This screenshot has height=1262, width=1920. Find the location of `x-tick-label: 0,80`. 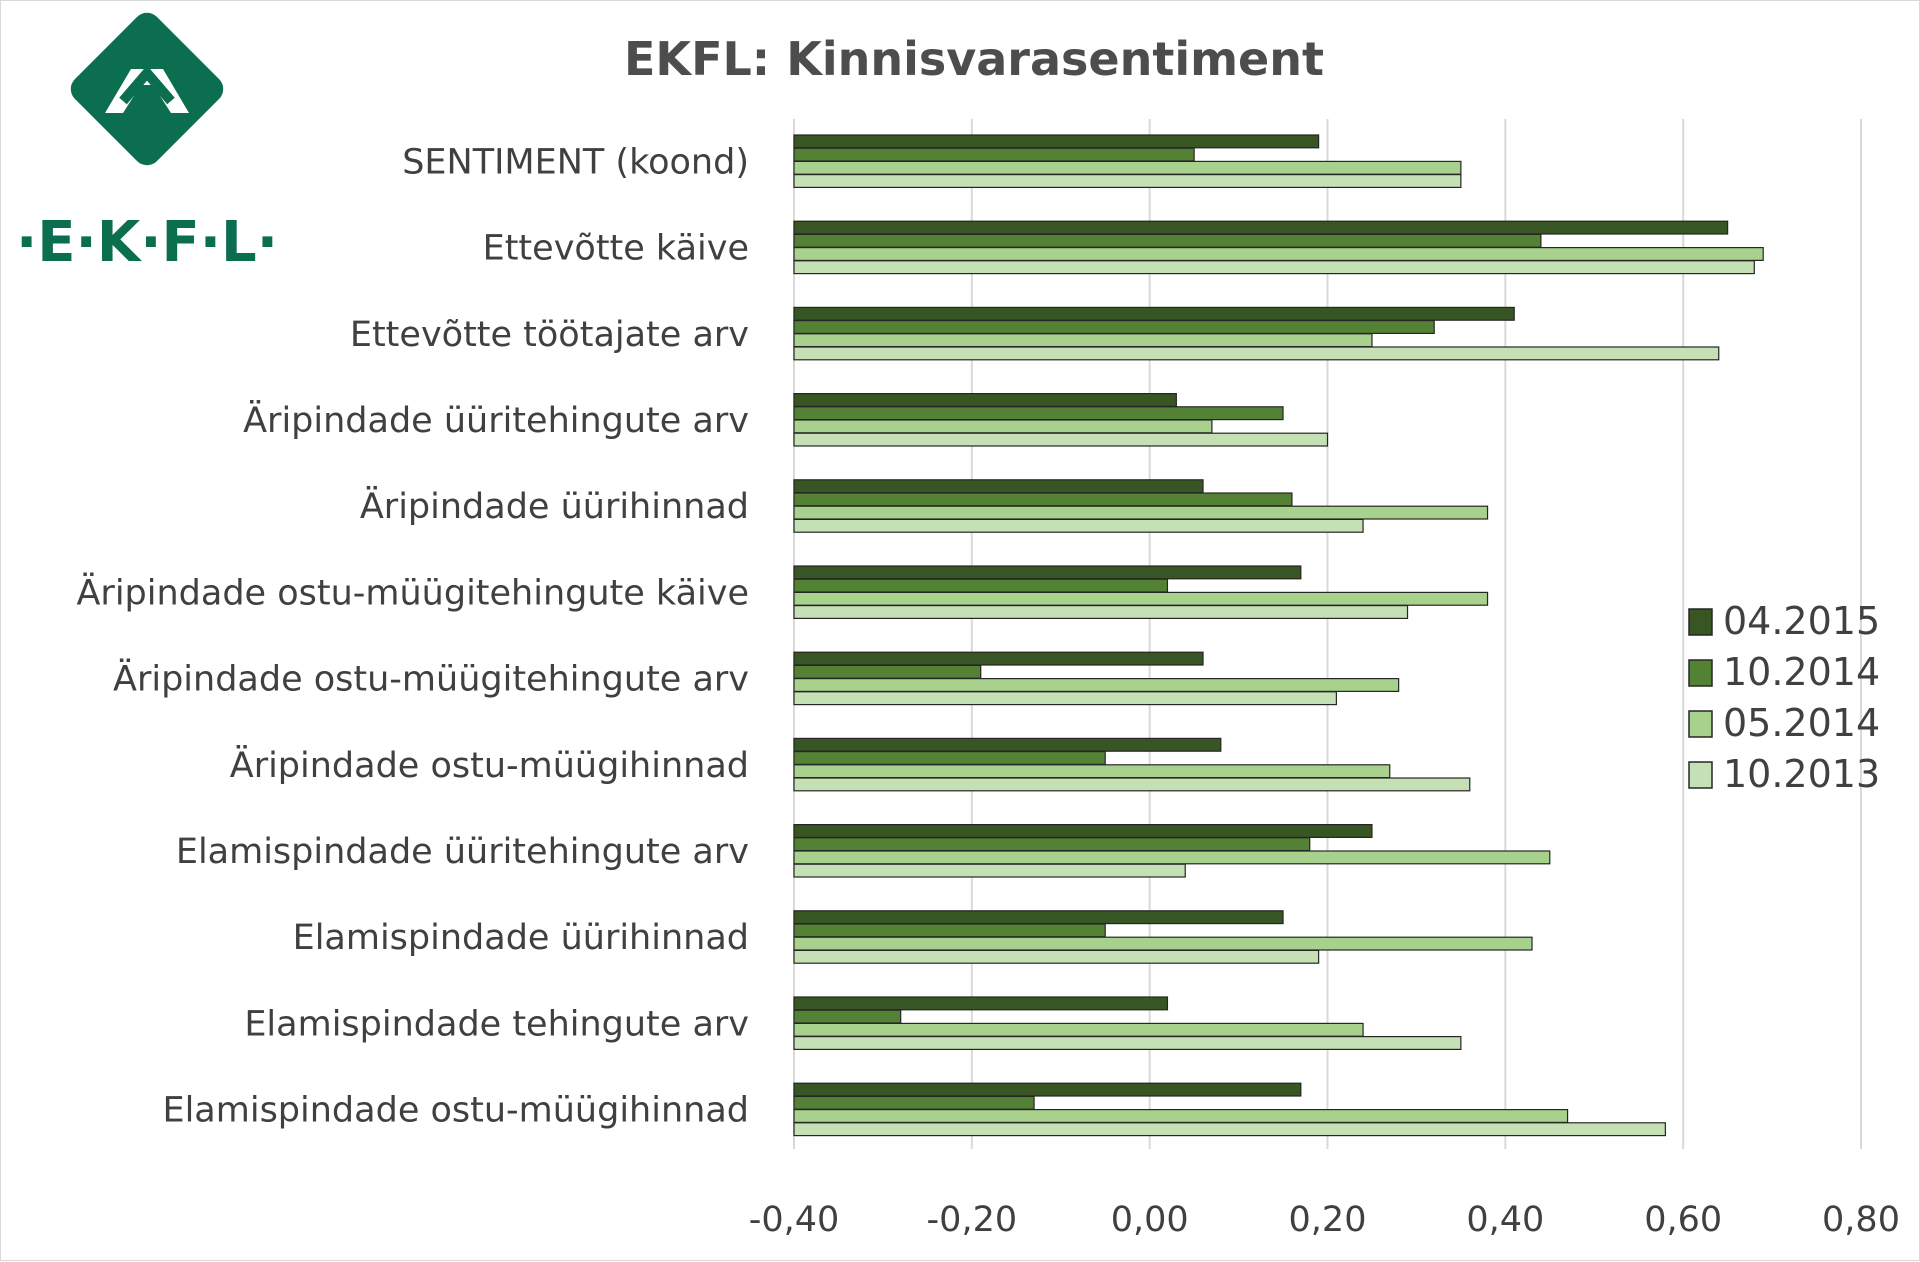

x-tick-label: 0,80 is located at coordinates (1861, 1220).